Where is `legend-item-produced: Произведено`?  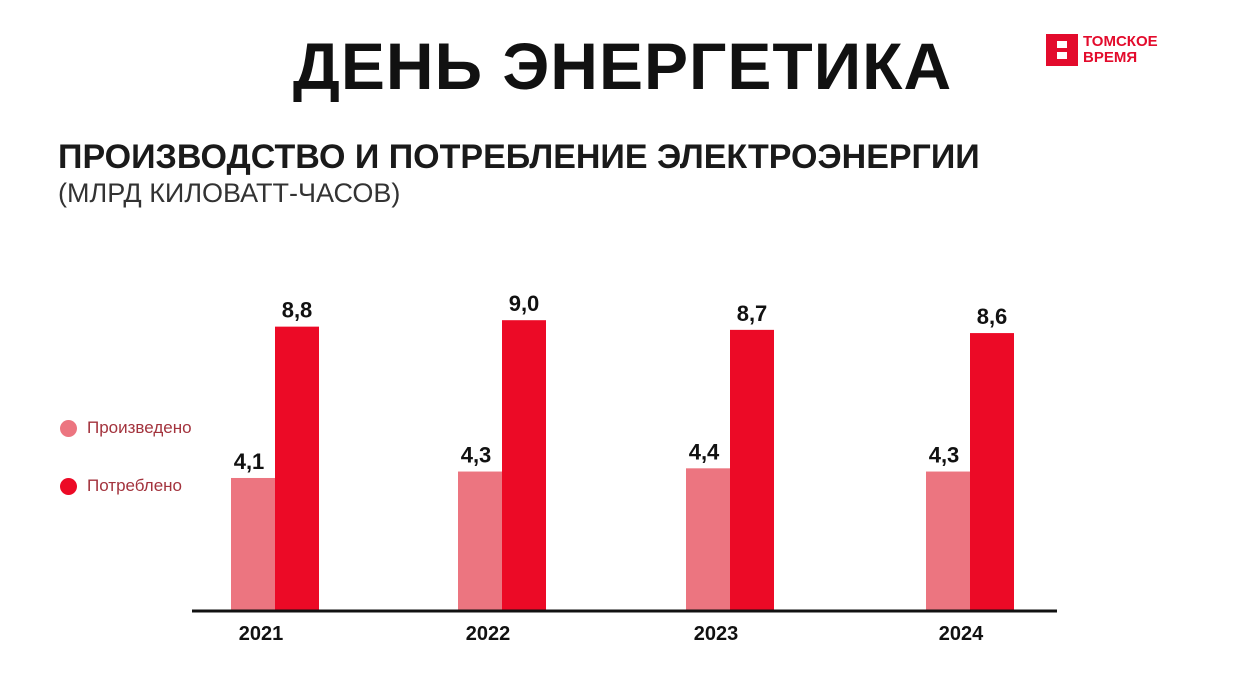
legend-item-produced: Произведено is located at coordinates (126, 428).